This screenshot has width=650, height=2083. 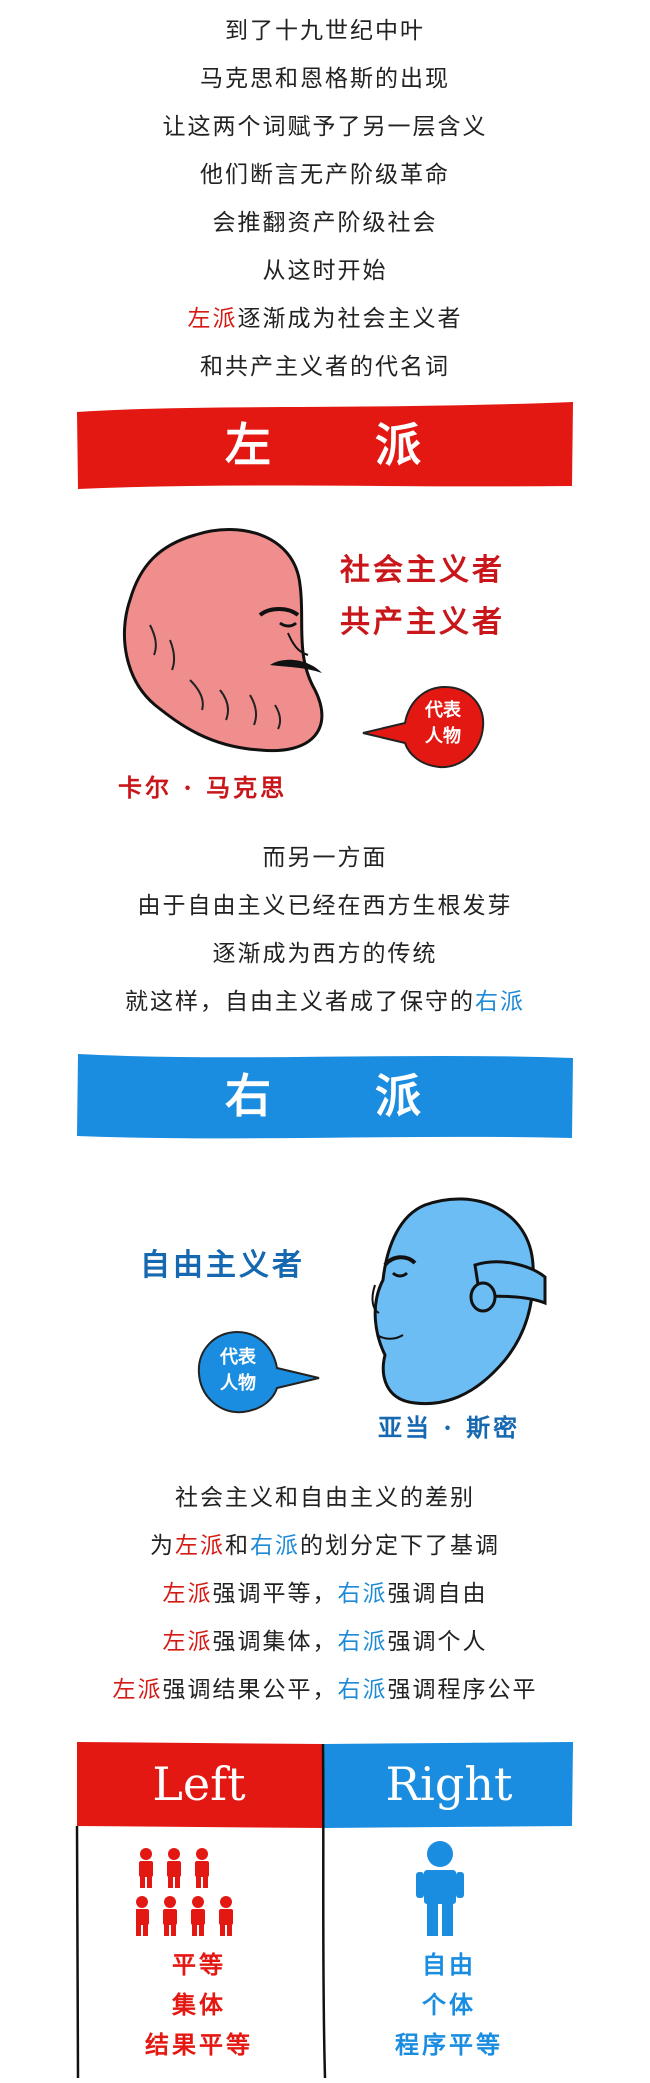 What do you see at coordinates (437, 1642) in the screenshot?
I see `text-segment: 强调个人` at bounding box center [437, 1642].